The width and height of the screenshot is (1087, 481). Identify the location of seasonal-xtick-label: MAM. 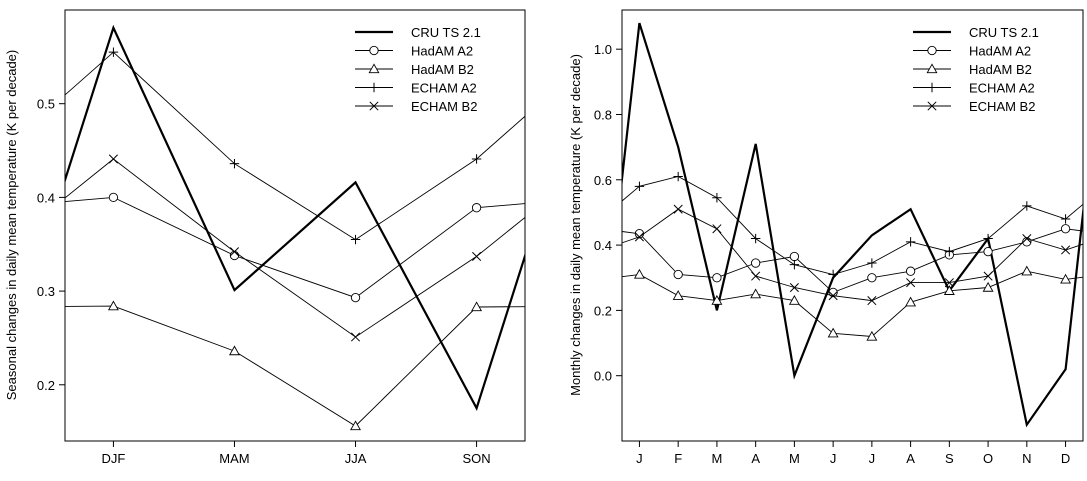
(234, 458).